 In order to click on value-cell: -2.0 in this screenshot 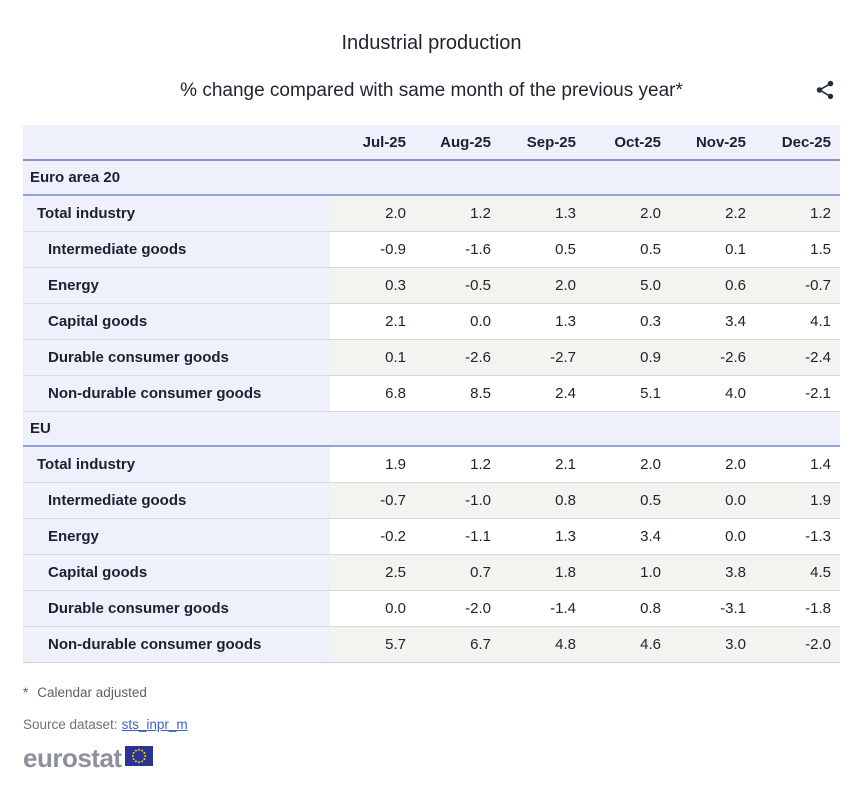, I will do `click(457, 608)`.